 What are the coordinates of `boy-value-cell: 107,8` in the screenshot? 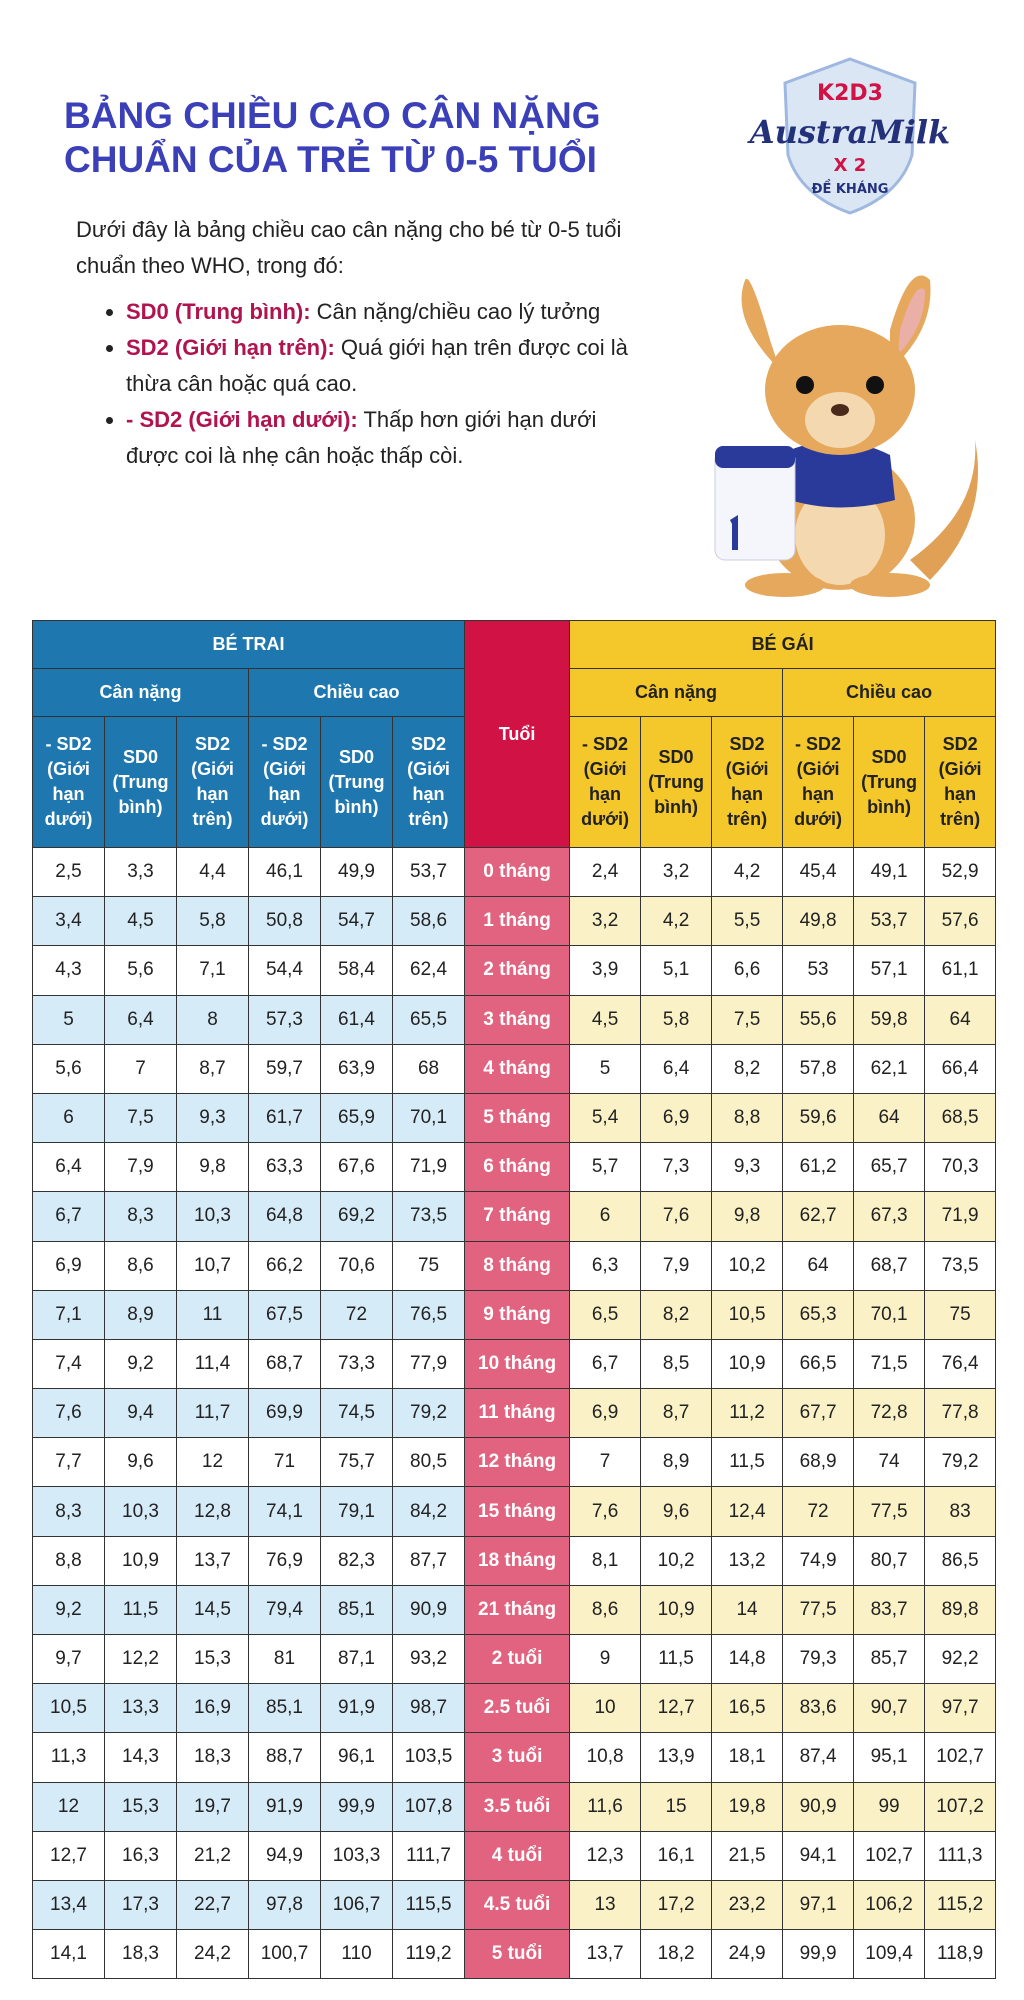 It's located at (428, 1806).